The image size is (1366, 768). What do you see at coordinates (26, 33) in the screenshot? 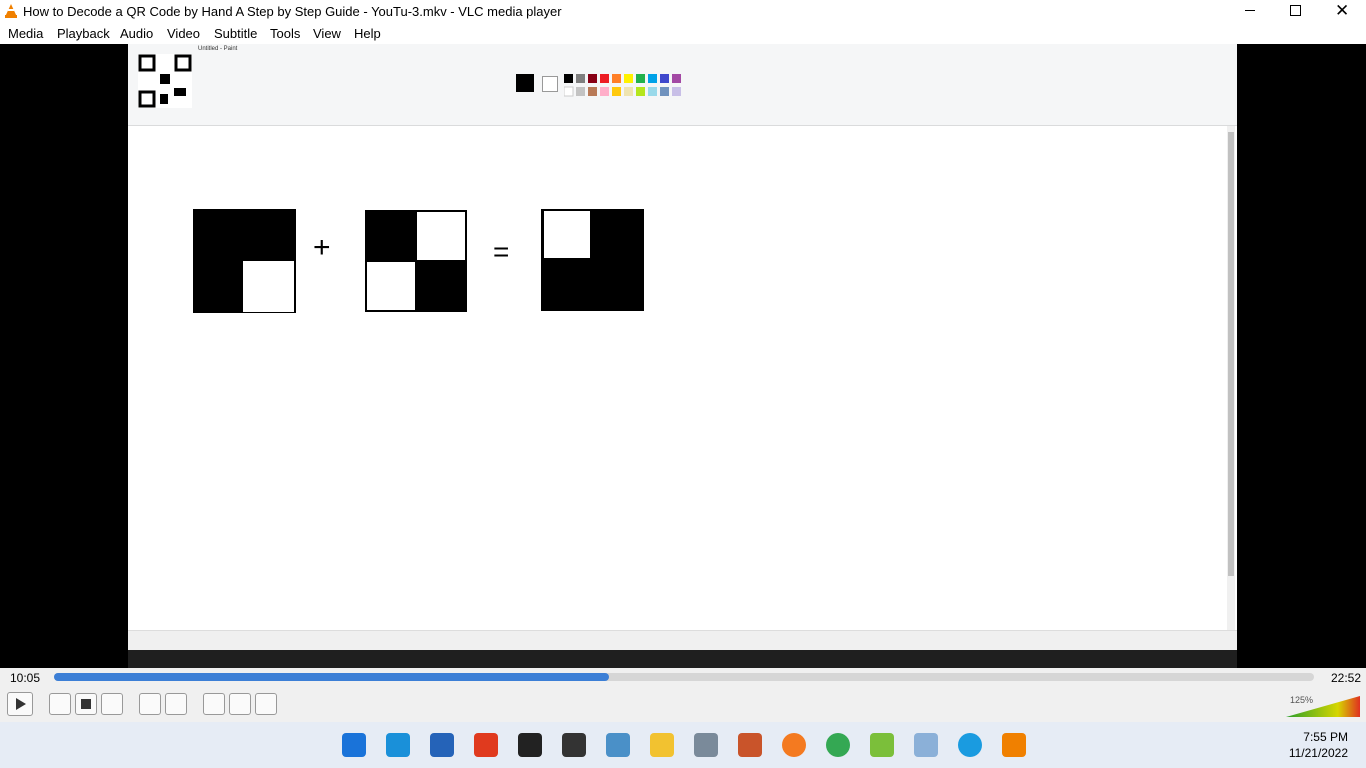
I see `menu-item: Media` at bounding box center [26, 33].